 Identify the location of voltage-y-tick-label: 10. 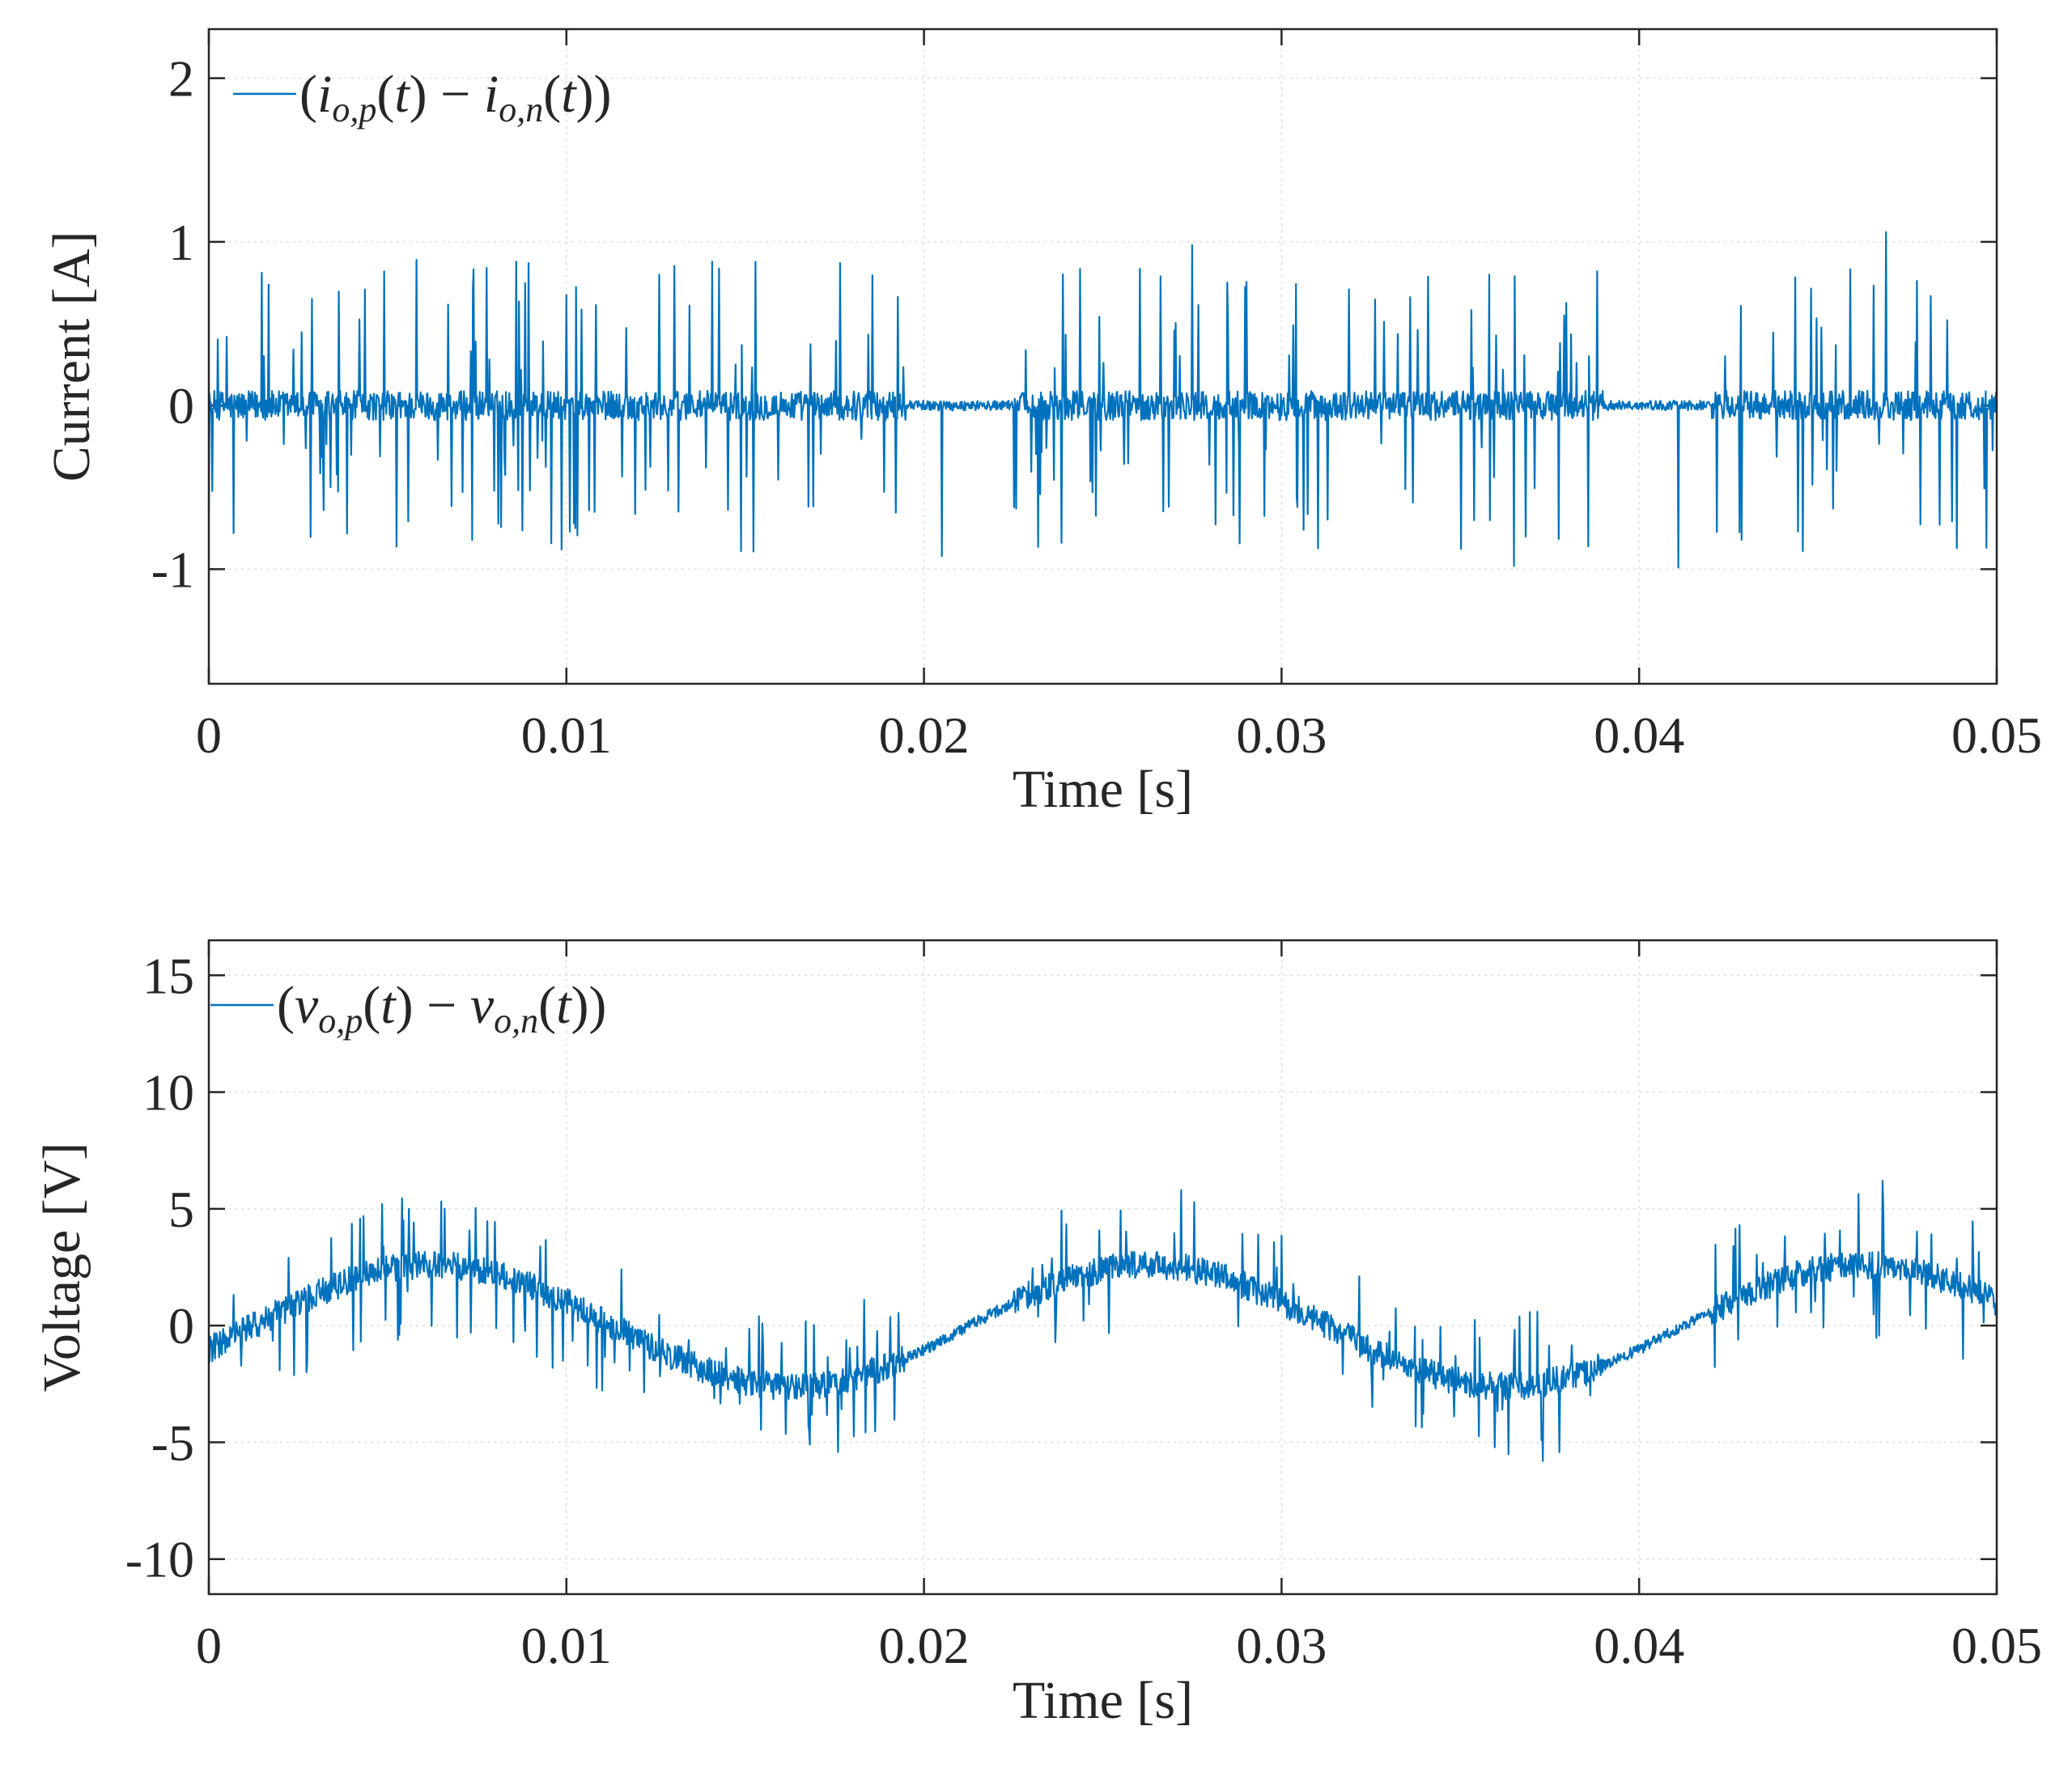
(168, 1093).